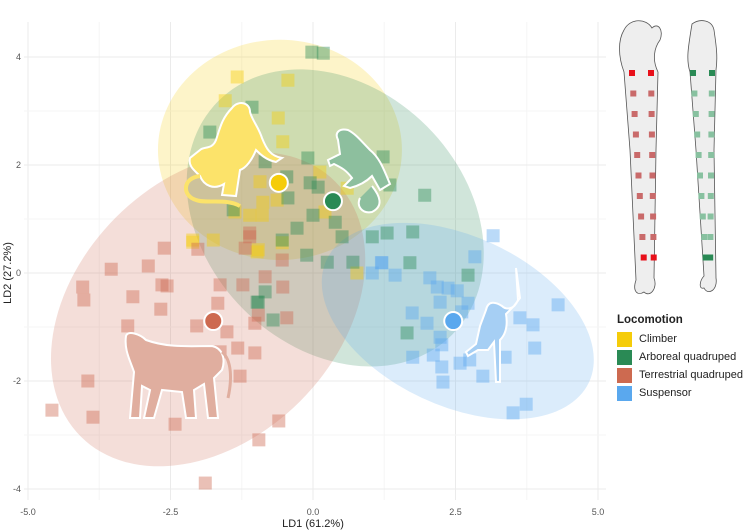 This screenshot has width=750, height=531. Describe the element at coordinates (313, 512) in the screenshot. I see `x-tick-label: 0.0` at that location.